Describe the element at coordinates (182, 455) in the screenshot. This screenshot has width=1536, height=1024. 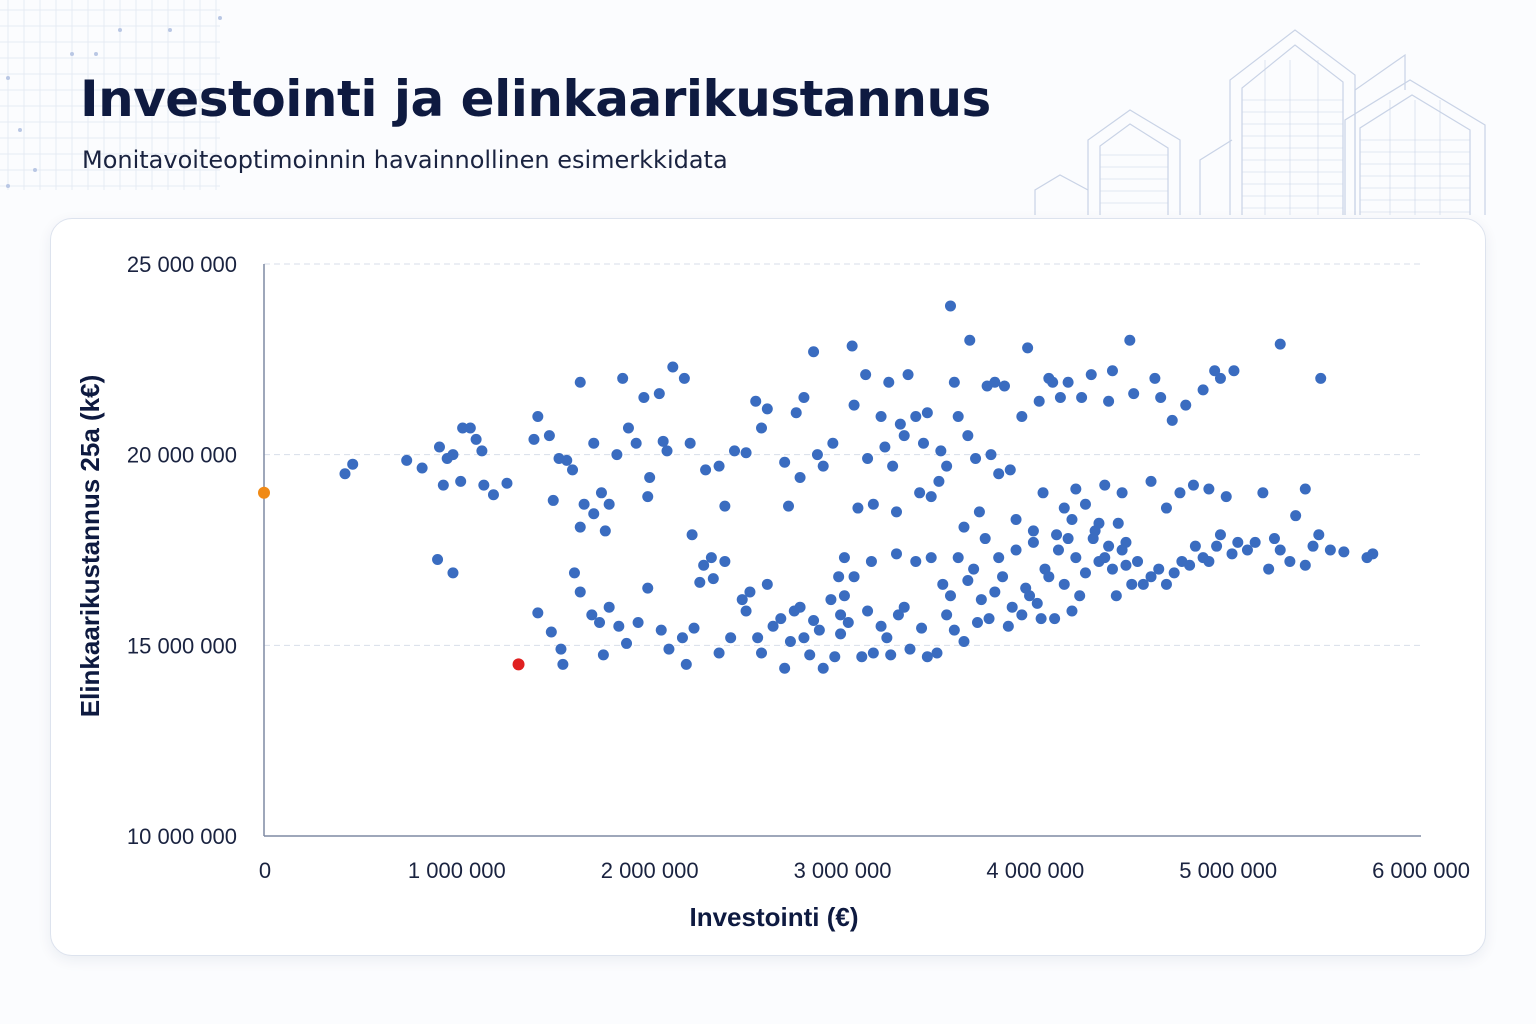
I see `y-tick-label: 20 000 000` at that location.